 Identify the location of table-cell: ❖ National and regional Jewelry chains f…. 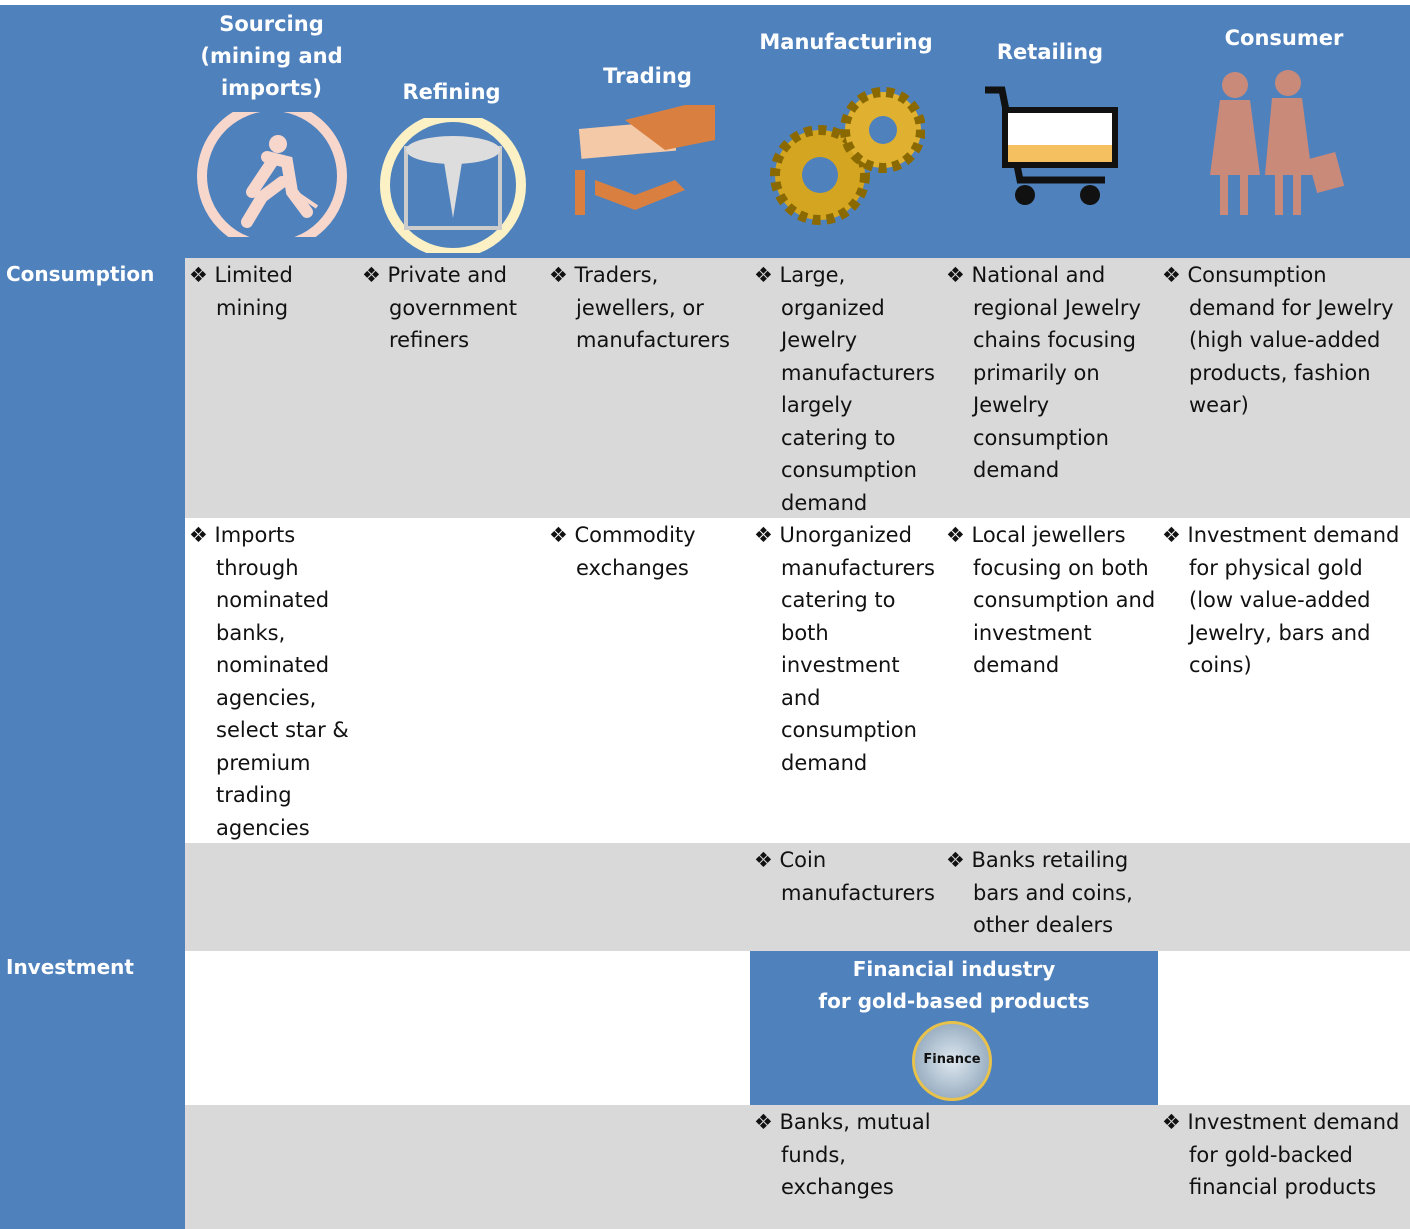
(1043, 372).